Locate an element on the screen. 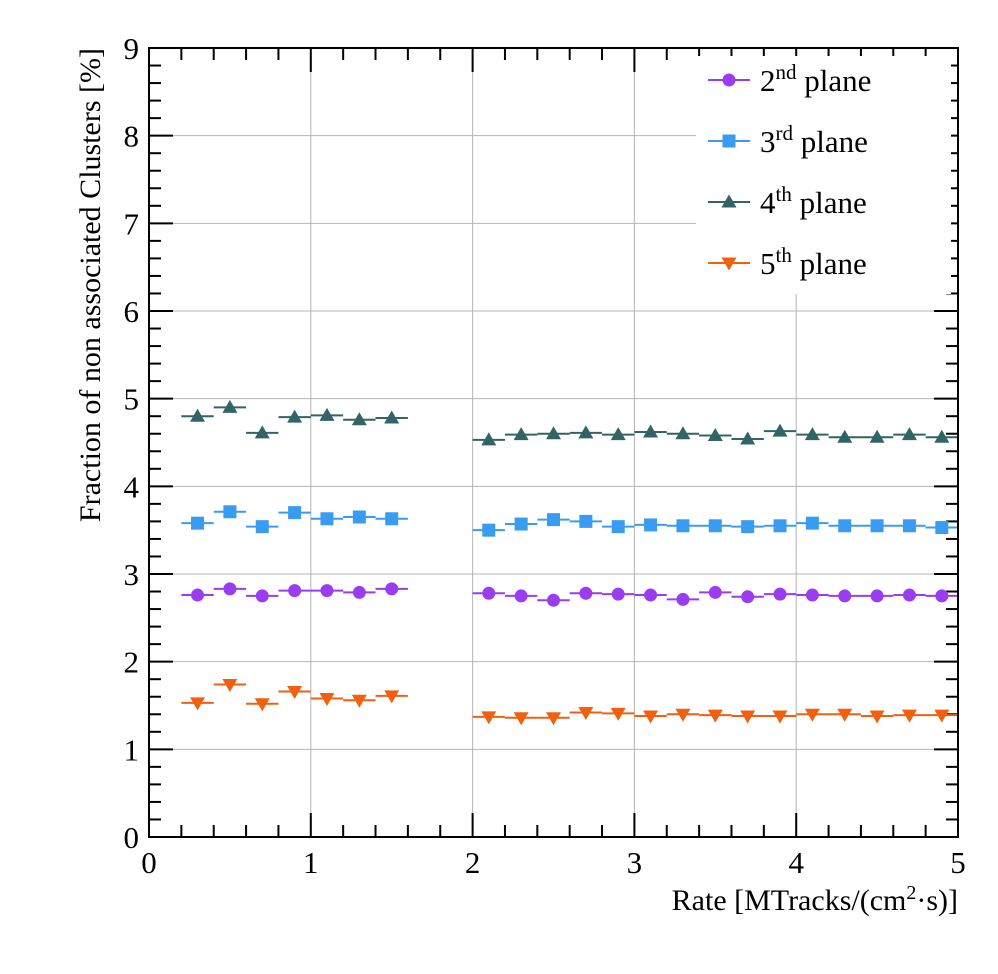 This screenshot has height=974, width=998. y-tick-label: 6 is located at coordinates (132, 311).